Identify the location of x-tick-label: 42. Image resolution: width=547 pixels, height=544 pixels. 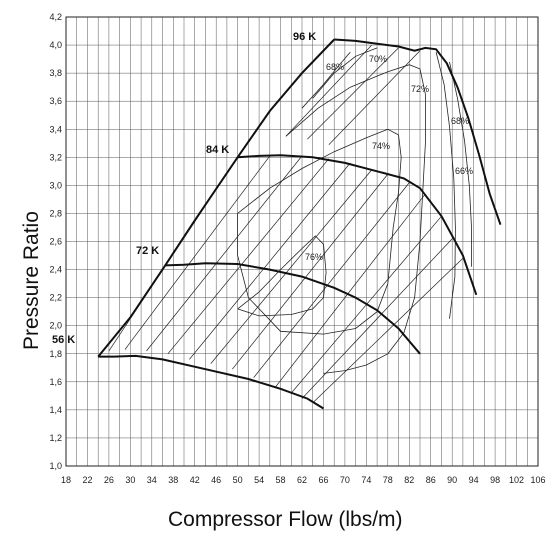
(195, 480).